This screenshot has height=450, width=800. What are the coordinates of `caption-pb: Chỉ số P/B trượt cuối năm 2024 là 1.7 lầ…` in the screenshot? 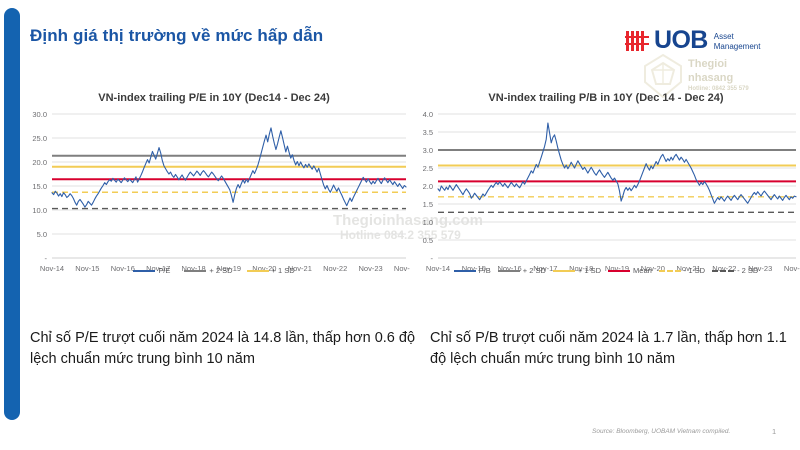 It's located at (608, 349).